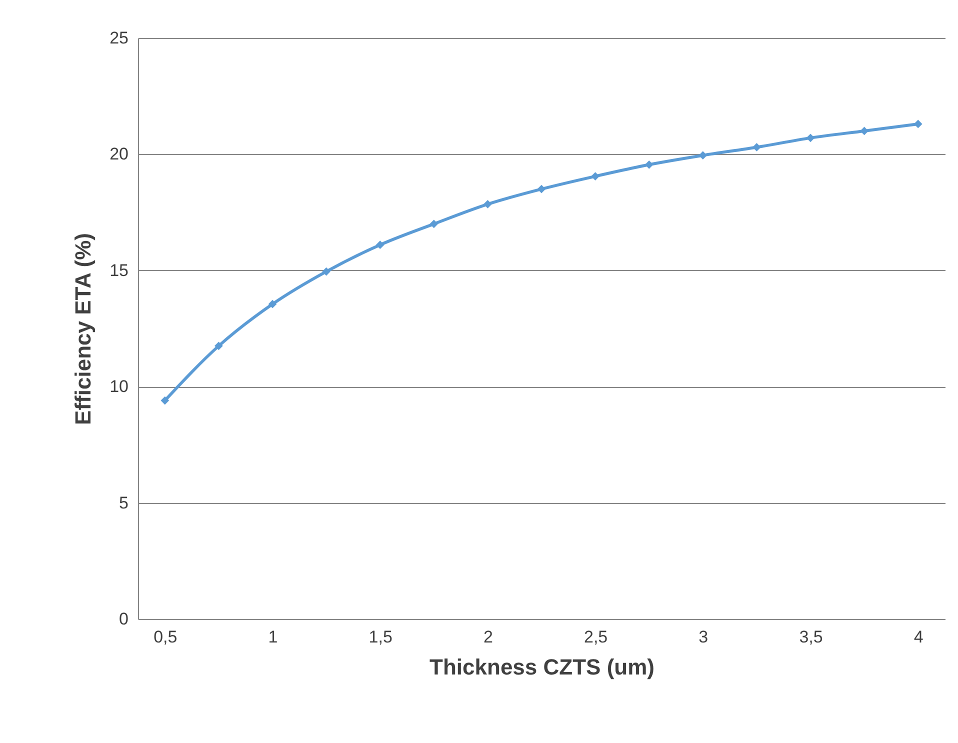 The image size is (958, 743). What do you see at coordinates (811, 637) in the screenshot?
I see `x-tick-label: 3,5` at bounding box center [811, 637].